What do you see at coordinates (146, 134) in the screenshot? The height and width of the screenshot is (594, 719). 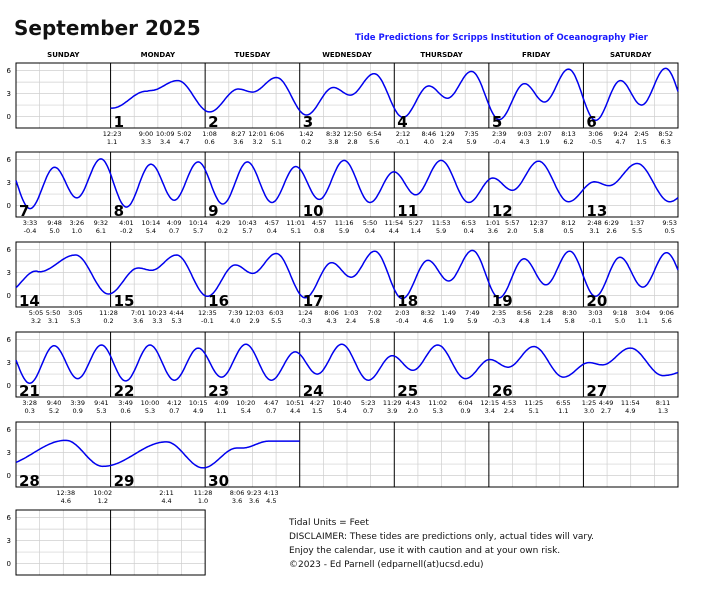 I see `tide-time: 9:00` at bounding box center [146, 134].